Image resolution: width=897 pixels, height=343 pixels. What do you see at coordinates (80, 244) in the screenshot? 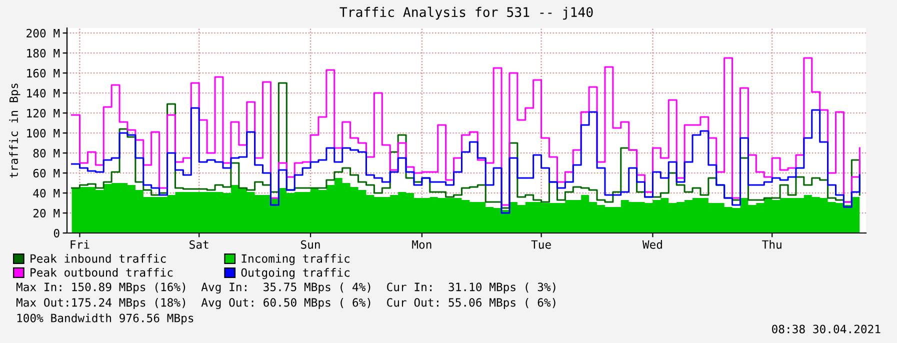
I see `x-tick-label: Fri` at bounding box center [80, 244].